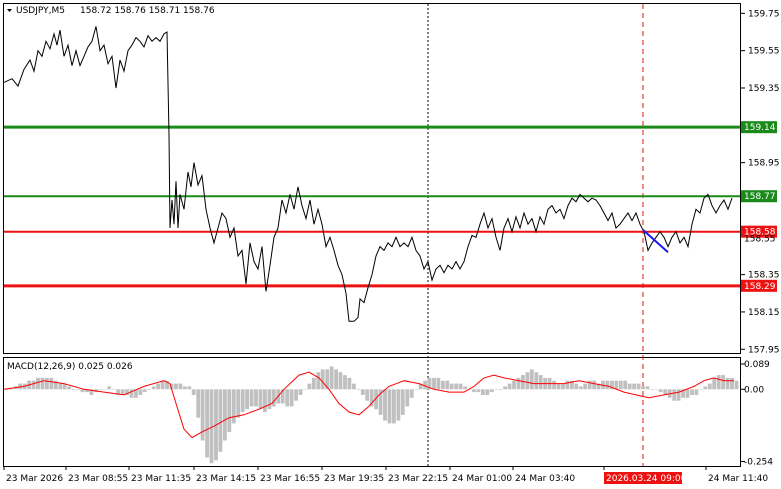 This screenshot has width=781, height=489. Describe the element at coordinates (760, 197) in the screenshot. I see `level-158-77-tag-label: 158.77` at that location.